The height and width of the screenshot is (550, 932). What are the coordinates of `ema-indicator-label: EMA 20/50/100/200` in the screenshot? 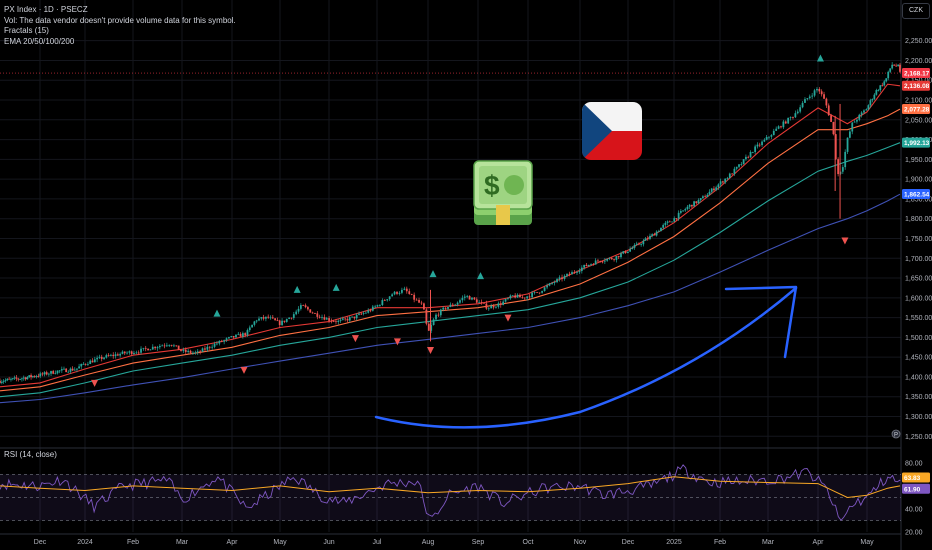 It's located at (39, 41).